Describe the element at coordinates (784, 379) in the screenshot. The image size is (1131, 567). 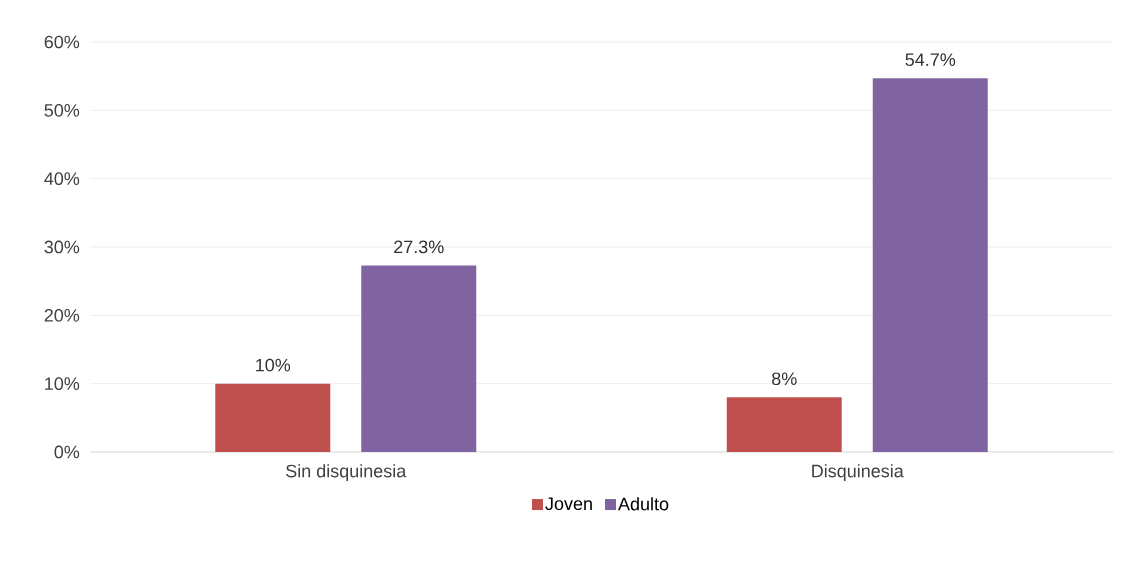
I see `data-label: 8%` at that location.